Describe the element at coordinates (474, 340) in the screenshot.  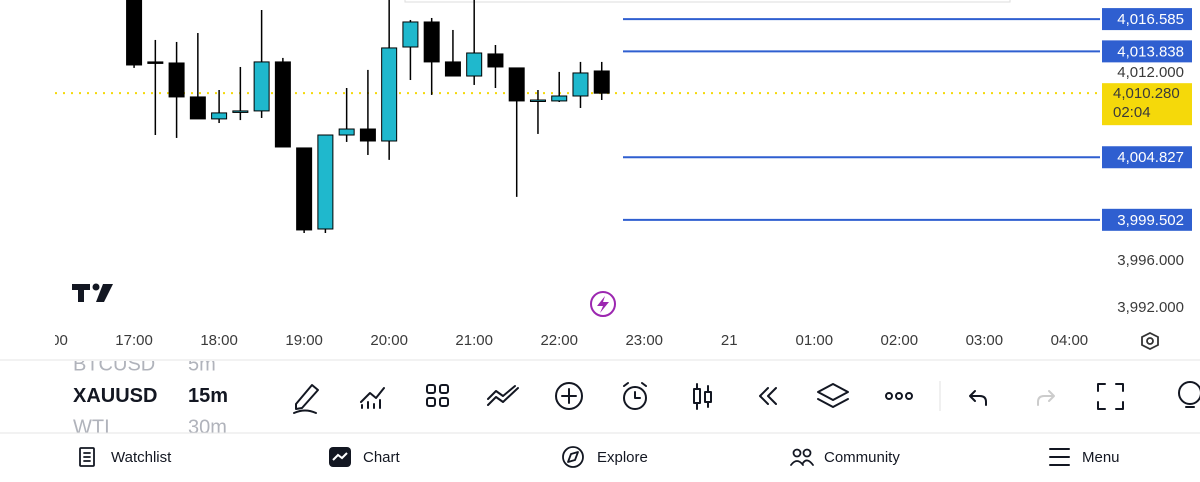
I see `x-tick-label: 21:00` at that location.